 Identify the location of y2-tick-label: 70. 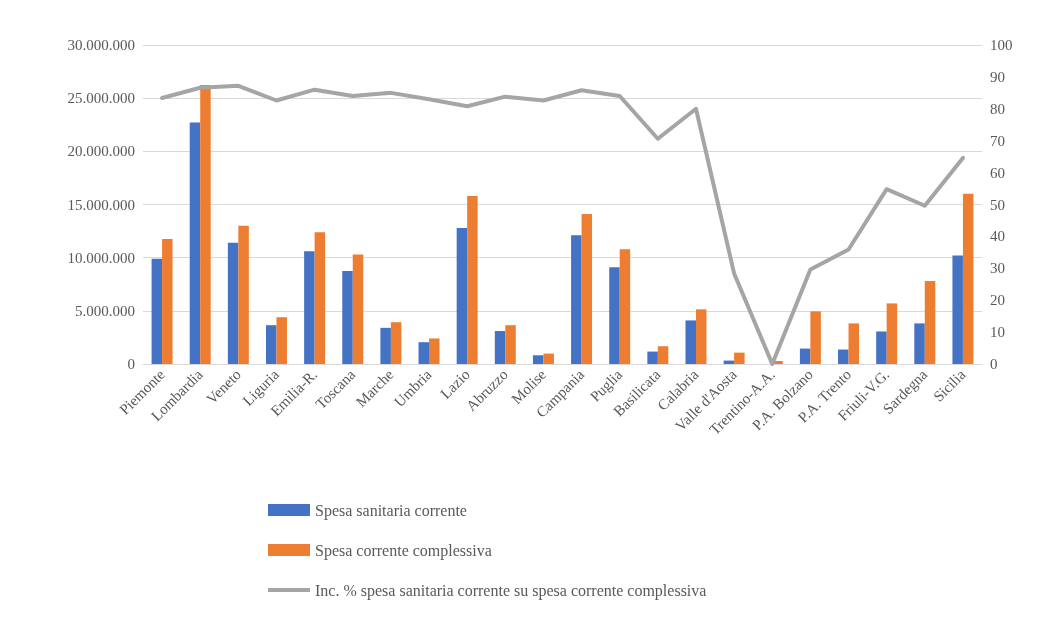
(997, 140).